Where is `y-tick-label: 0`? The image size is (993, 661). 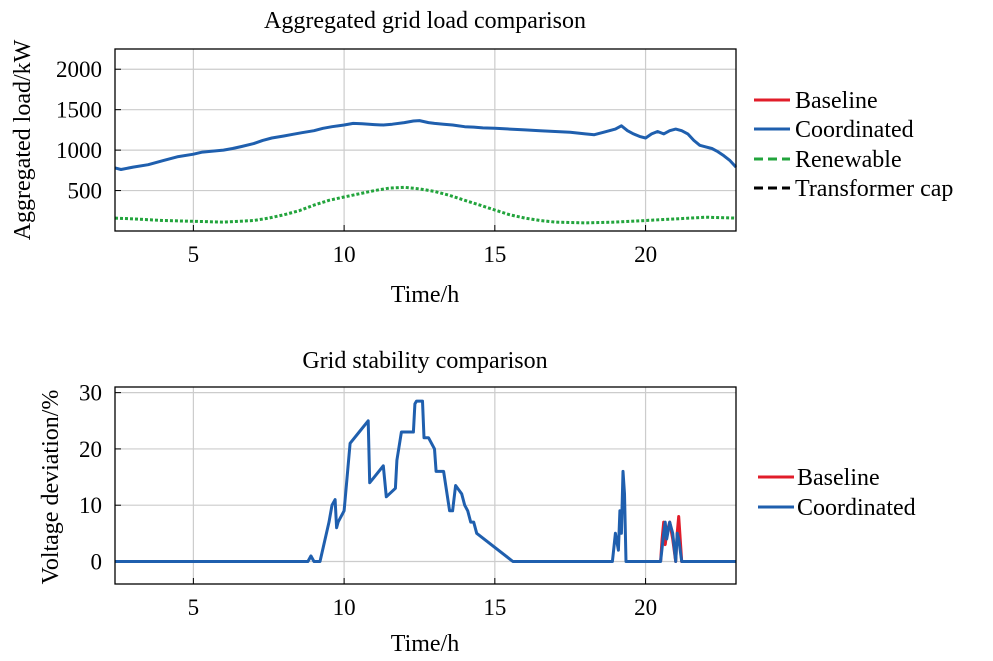
y-tick-label: 0 is located at coordinates (97, 561).